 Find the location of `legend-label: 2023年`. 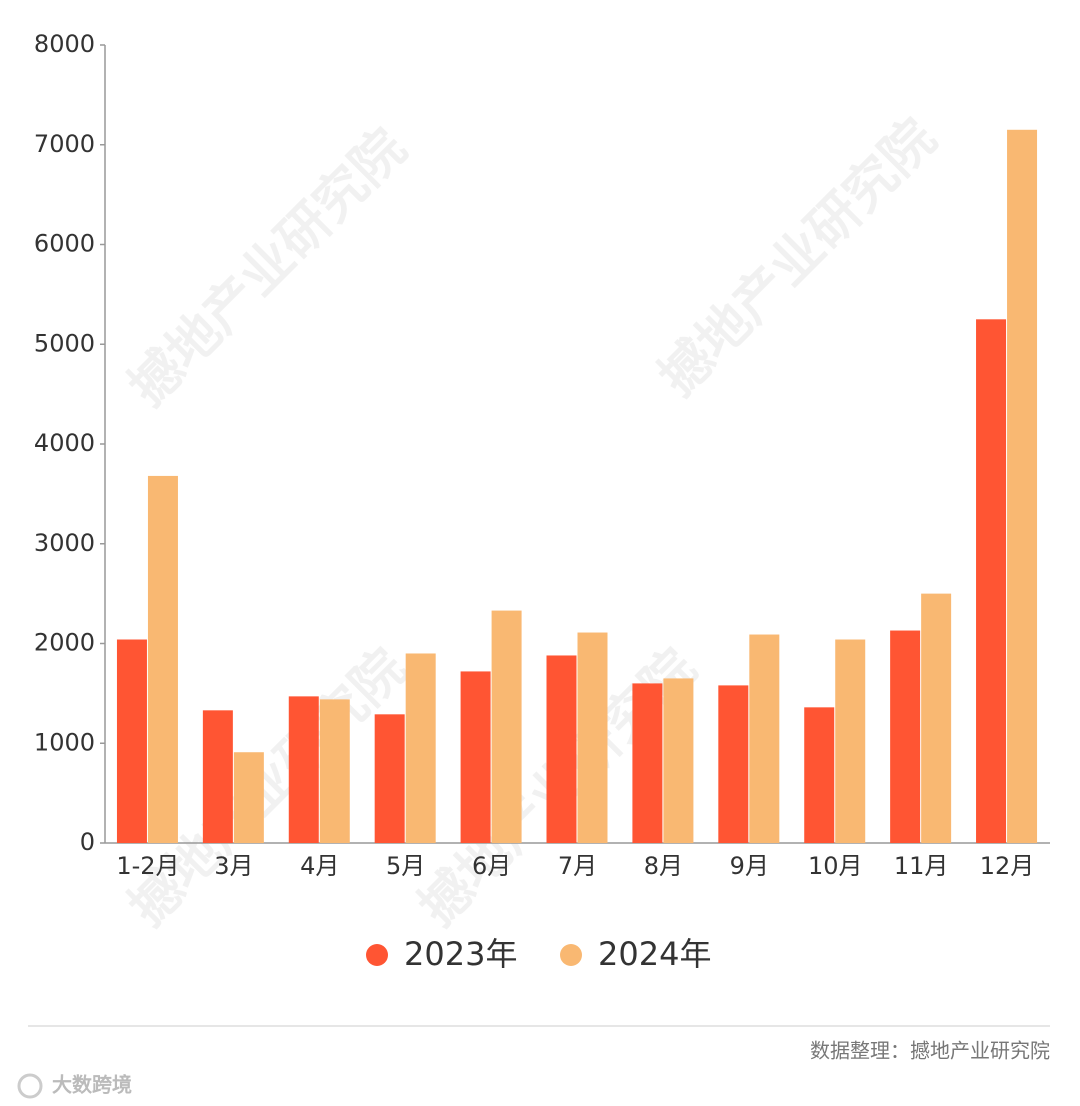

legend-label: 2023年 is located at coordinates (460, 954).